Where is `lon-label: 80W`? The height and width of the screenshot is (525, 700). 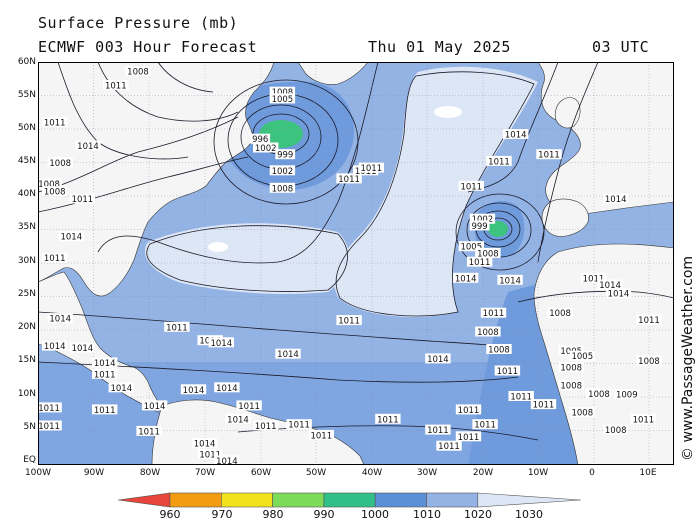 lon-label: 80W is located at coordinates (150, 473).